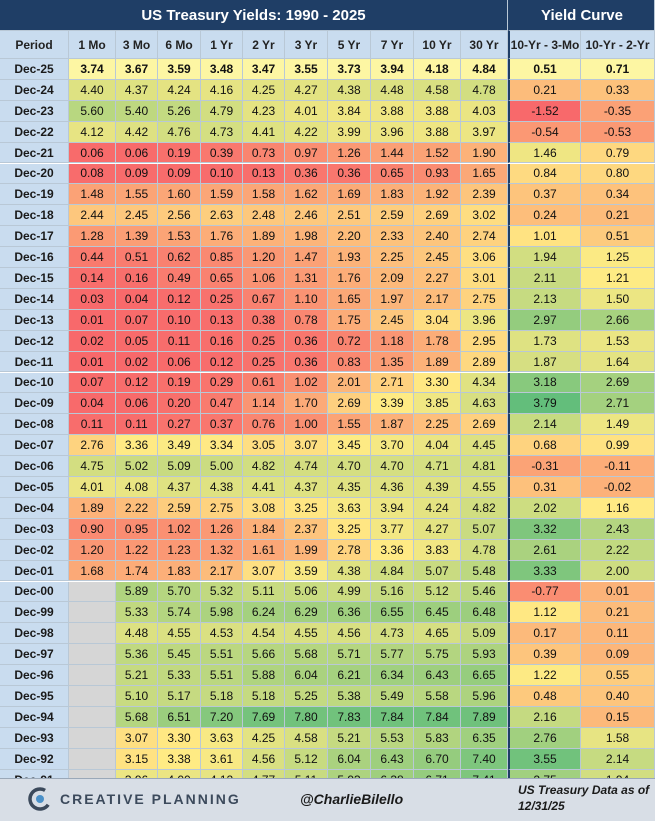 The width and height of the screenshot is (655, 821). I want to click on curve-spread-cell: 2.71, so click(618, 404).